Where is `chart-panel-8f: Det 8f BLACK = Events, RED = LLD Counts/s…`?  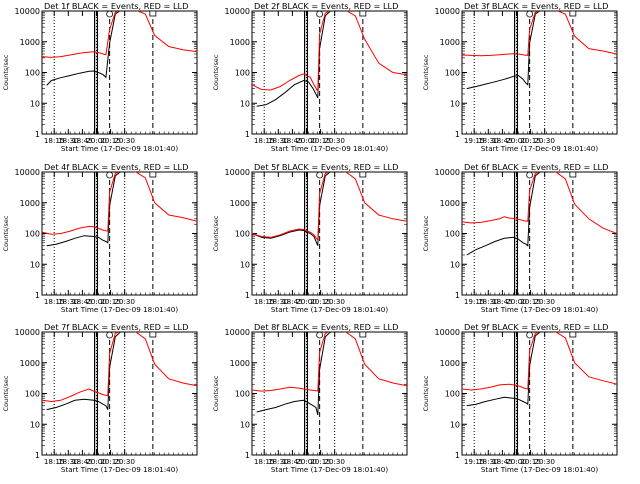
chart-panel-8f: Det 8f BLACK = Events, RED = LLD Counts/s… is located at coordinates (310, 398).